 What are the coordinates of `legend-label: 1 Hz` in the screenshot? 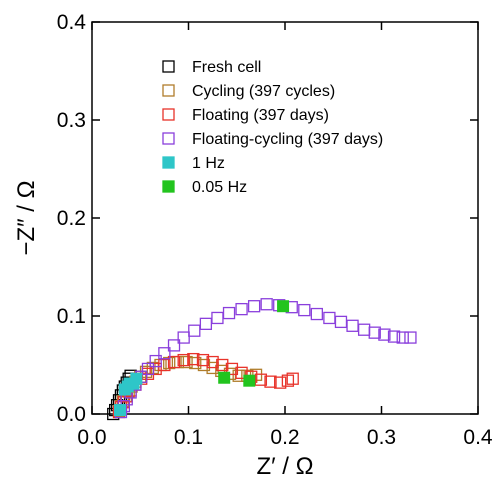 It's located at (208, 163).